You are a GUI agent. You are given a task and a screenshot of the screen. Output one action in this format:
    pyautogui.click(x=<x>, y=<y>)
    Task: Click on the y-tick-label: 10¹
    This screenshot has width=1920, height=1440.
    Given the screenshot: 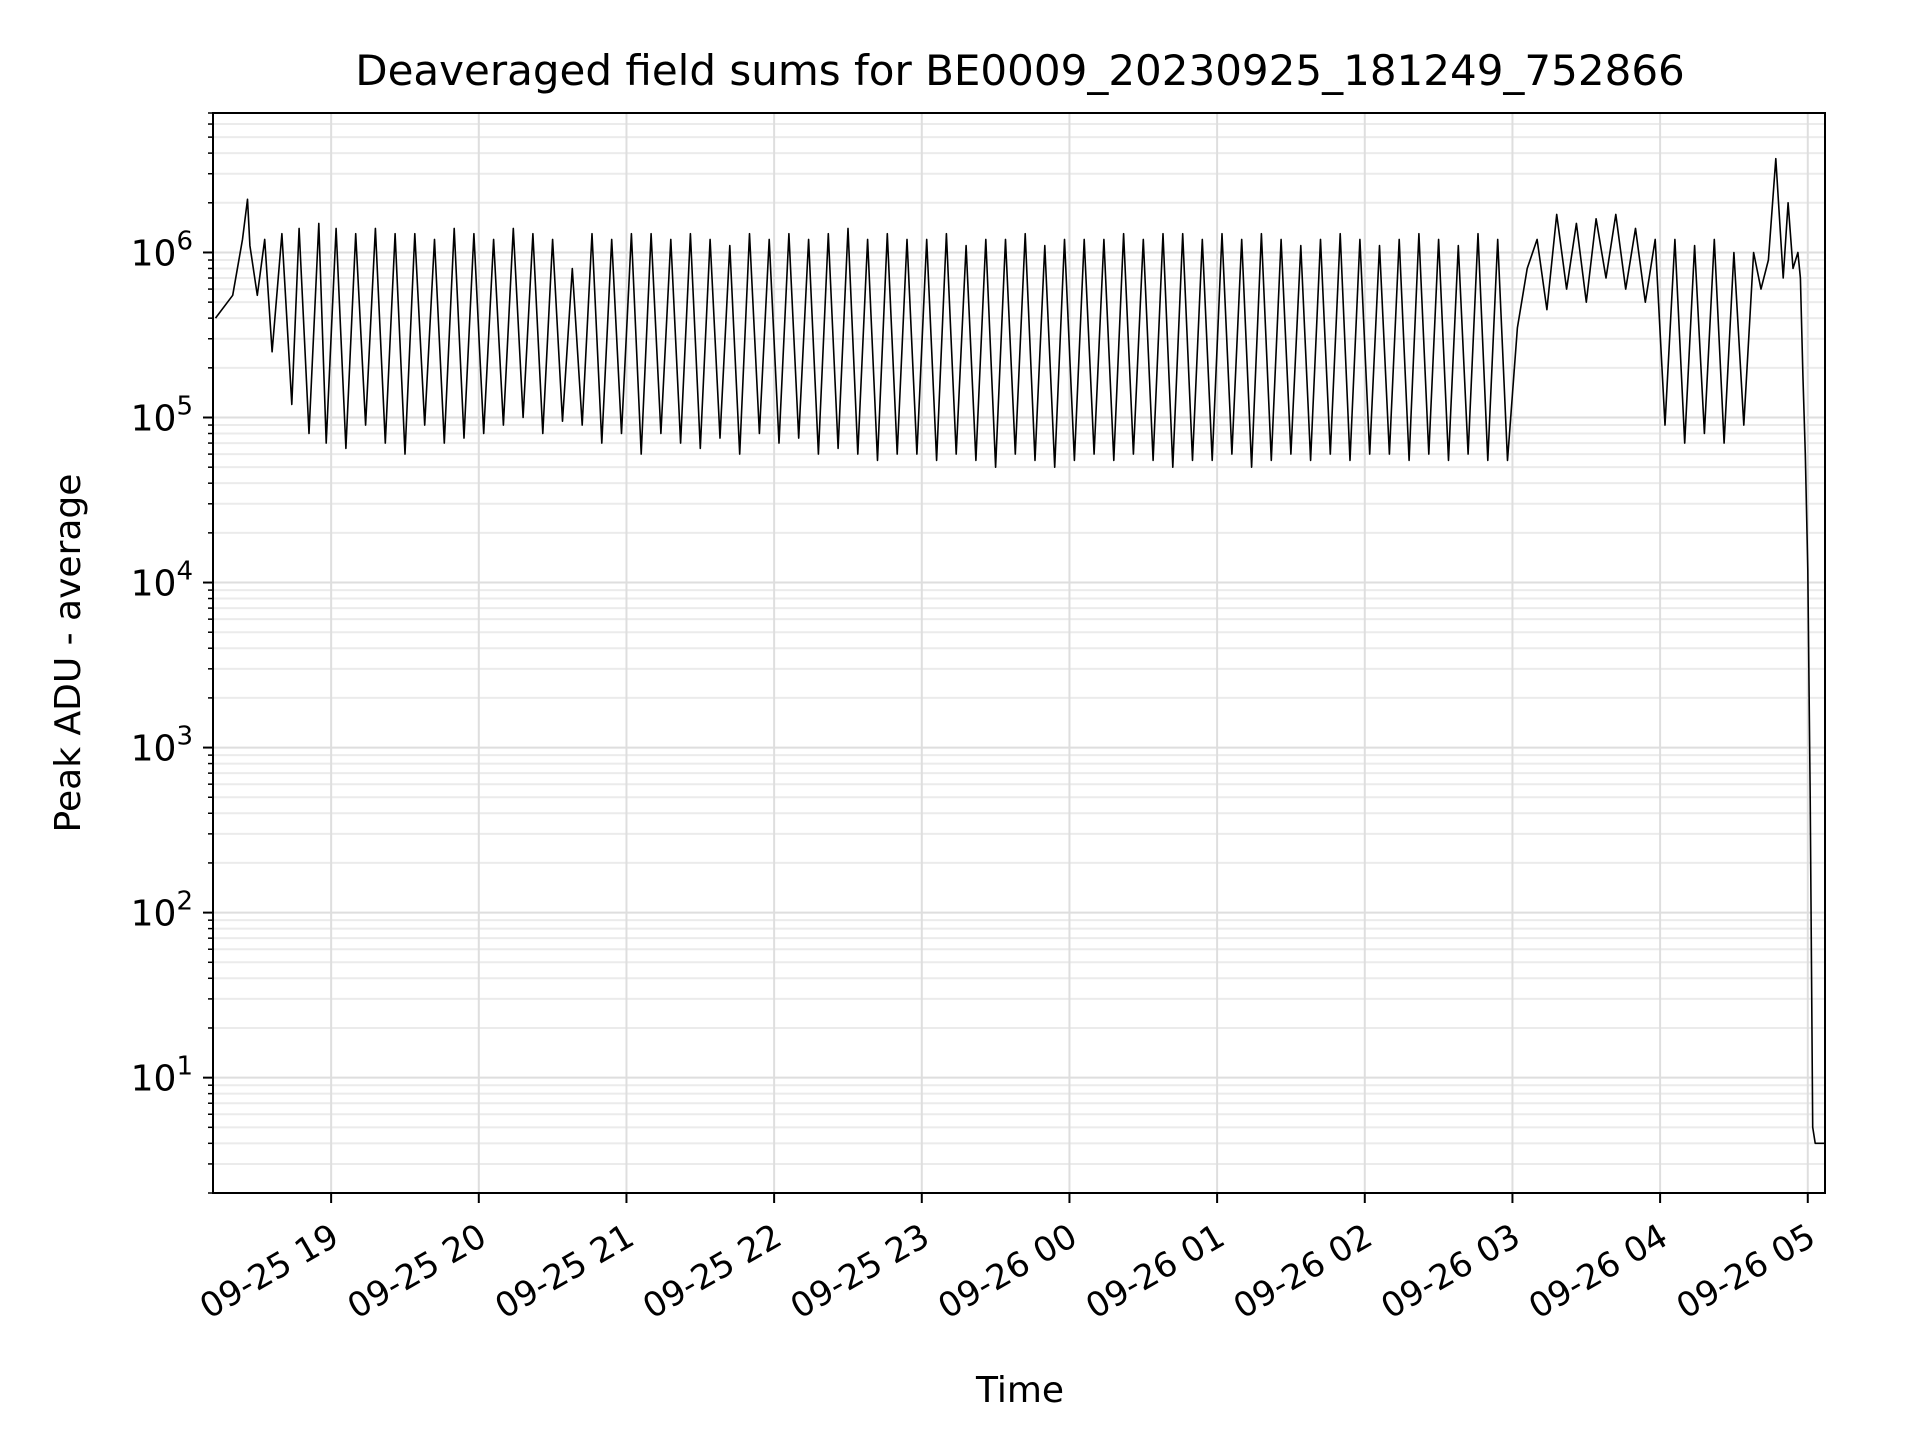 What is the action you would take?
    pyautogui.click(x=162, y=1076)
    